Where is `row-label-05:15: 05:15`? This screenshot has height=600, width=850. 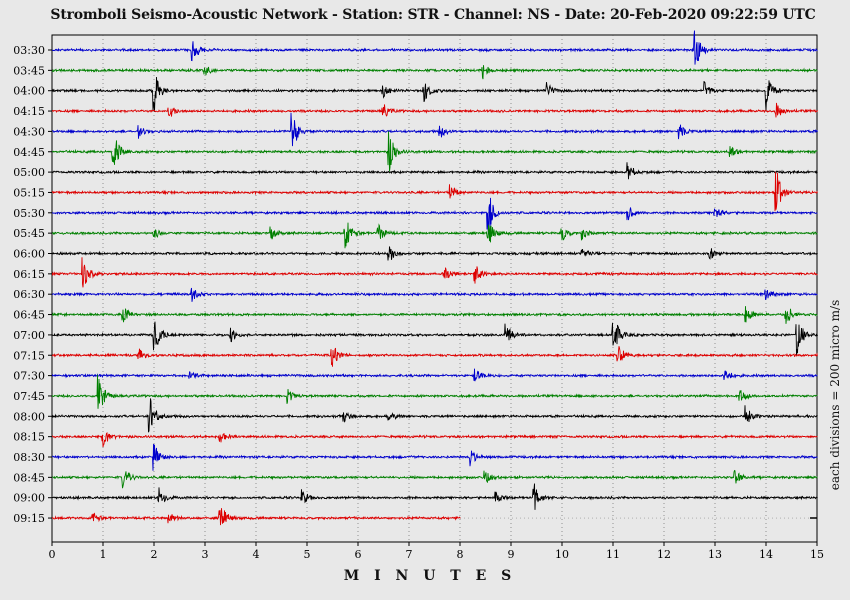
row-label-05:15: 05:15 is located at coordinates (29, 192).